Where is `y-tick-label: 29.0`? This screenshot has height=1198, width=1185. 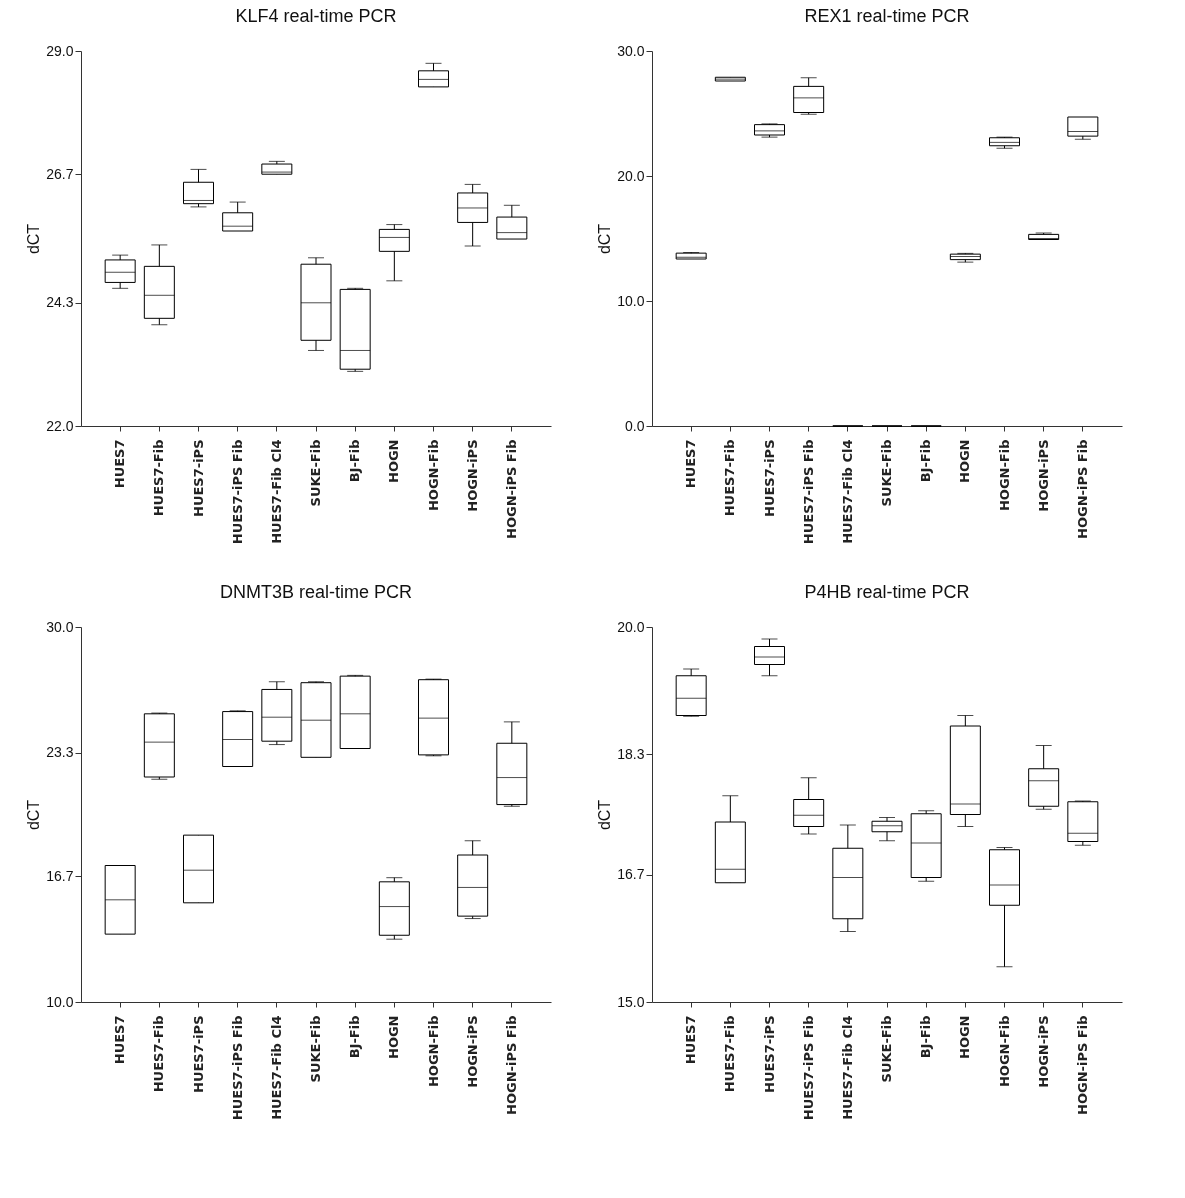 y-tick-label: 29.0 is located at coordinates (60, 50).